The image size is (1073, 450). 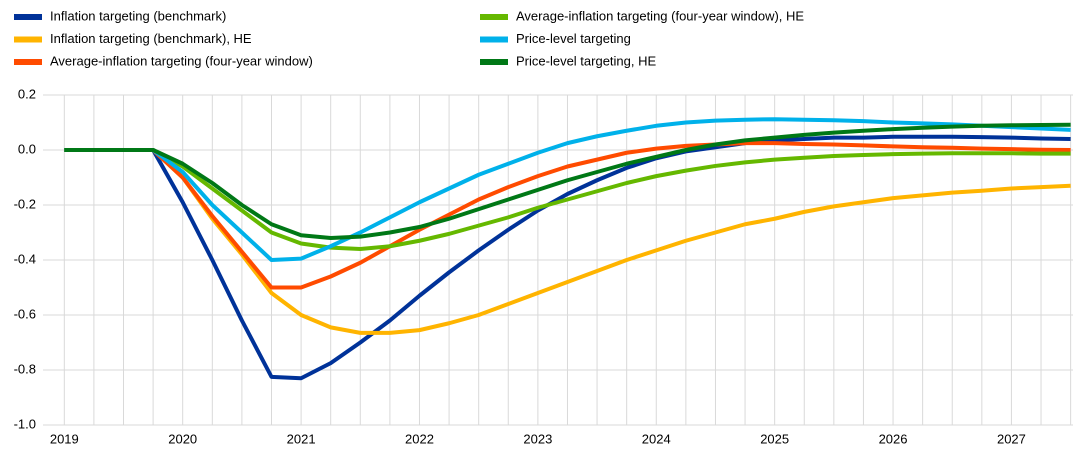 I want to click on legend-label: Price-level targeting, HE, so click(x=586, y=60).